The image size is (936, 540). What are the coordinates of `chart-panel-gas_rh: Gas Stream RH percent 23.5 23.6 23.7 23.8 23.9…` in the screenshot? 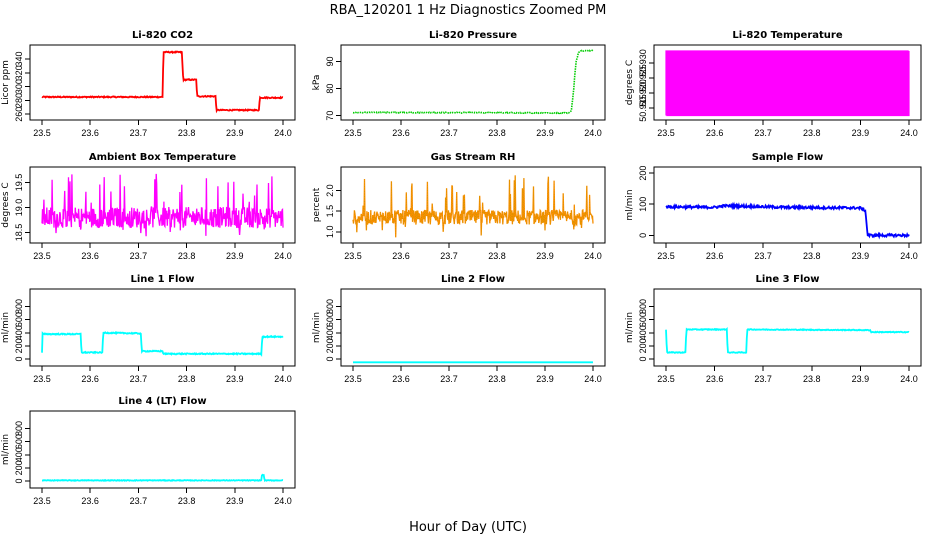 It's located at (459, 206).